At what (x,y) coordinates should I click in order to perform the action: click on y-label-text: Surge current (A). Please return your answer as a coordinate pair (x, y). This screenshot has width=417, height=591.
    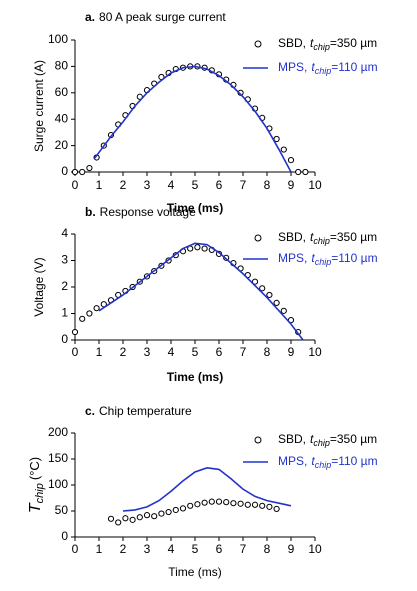
    Looking at the image, I should click on (39, 106).